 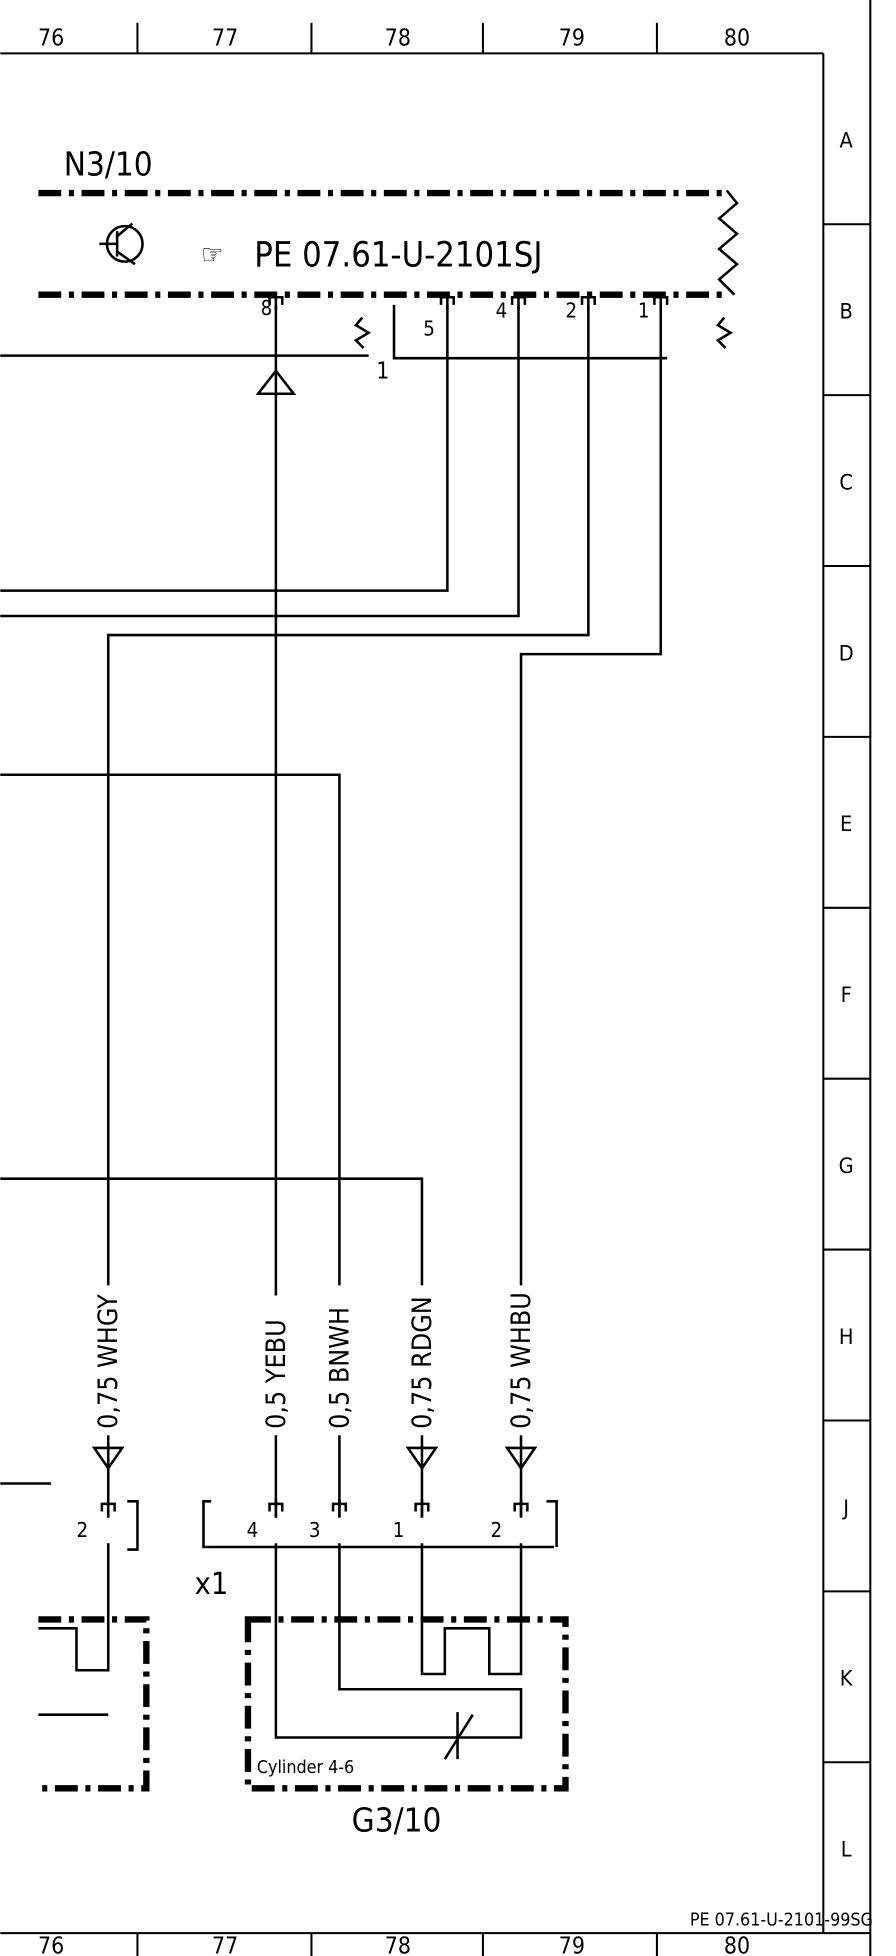 What do you see at coordinates (781, 1920) in the screenshot?
I see `footer-reference: PE 07.61-U-2101-99SG` at bounding box center [781, 1920].